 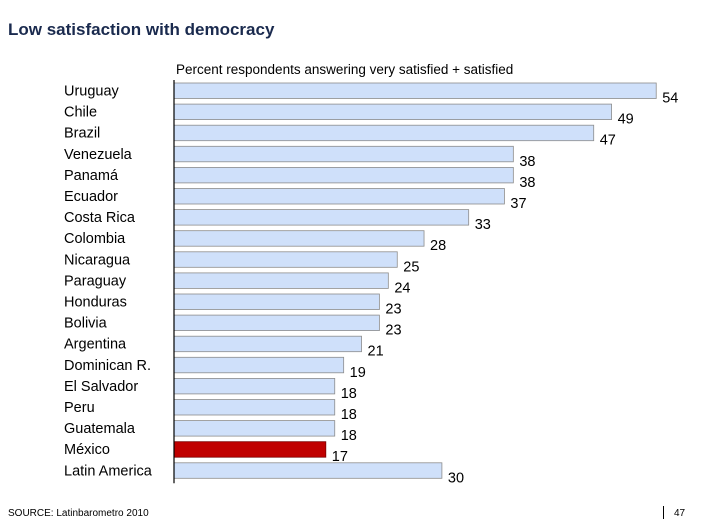 What do you see at coordinates (92, 92) in the screenshot?
I see `category-label: Uruguay` at bounding box center [92, 92].